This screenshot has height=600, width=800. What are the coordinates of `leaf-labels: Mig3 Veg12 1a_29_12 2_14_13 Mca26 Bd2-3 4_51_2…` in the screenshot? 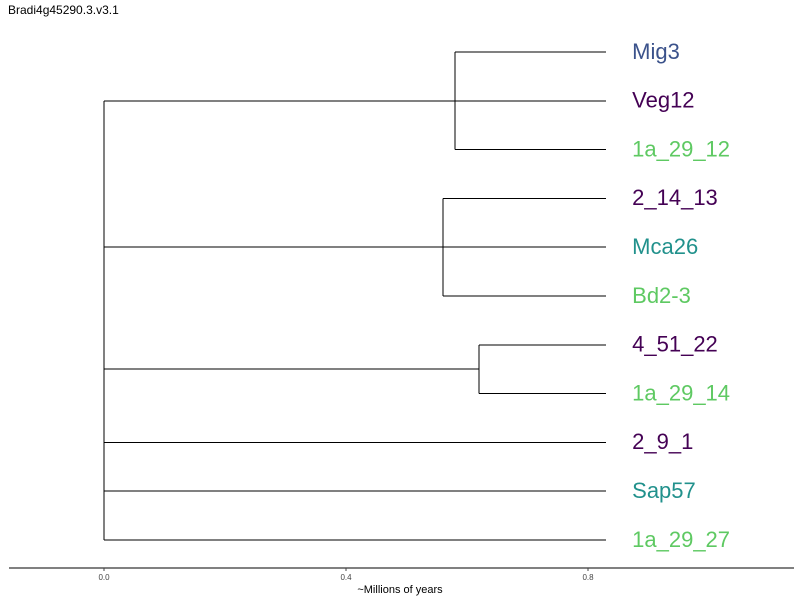 It's located at (681, 295).